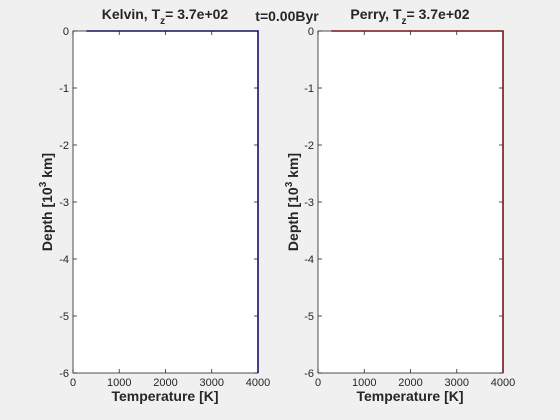 The width and height of the screenshot is (560, 420). Describe the element at coordinates (165, 16) in the screenshot. I see `chart-title: Kelvin, Tz= 3.7e+02` at that location.